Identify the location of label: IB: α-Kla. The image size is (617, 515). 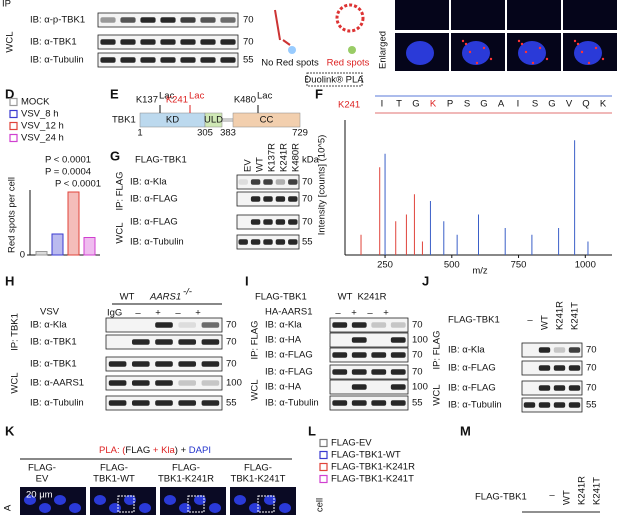
(48, 325).